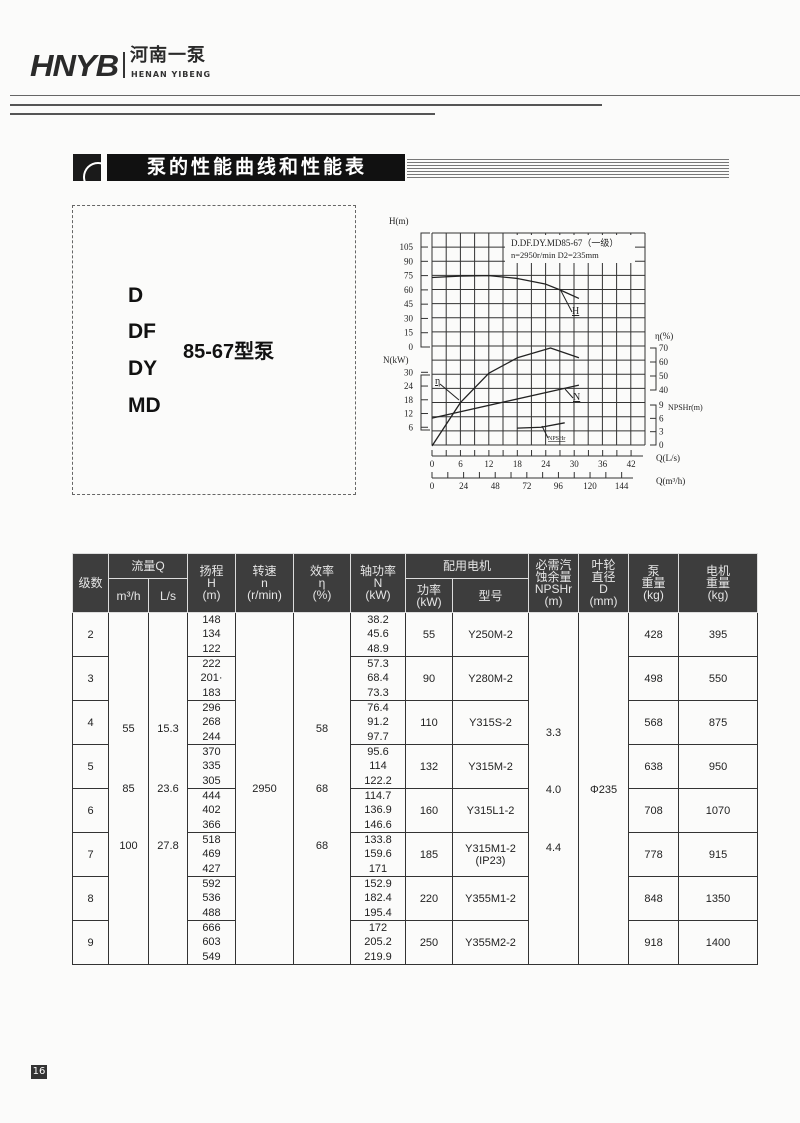 This screenshot has width=800, height=1123. Describe the element at coordinates (661, 405) in the screenshot. I see `npshr-axis-tick-label: 9` at that location.